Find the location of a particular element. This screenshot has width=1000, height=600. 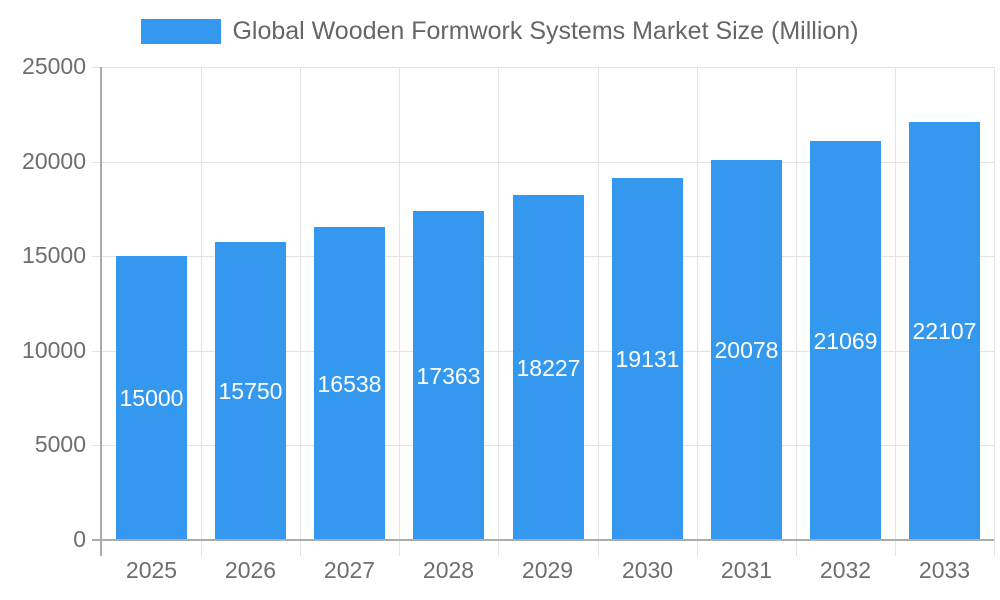

x-tick-label: 2026 is located at coordinates (250, 570).